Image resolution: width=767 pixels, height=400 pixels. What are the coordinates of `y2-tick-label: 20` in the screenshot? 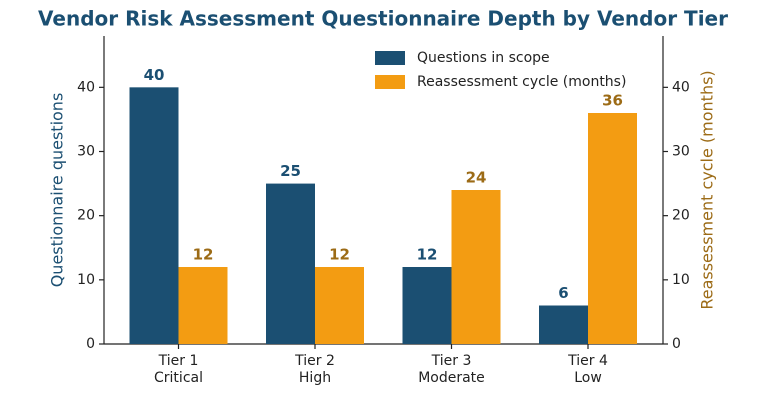 It's located at (681, 216).